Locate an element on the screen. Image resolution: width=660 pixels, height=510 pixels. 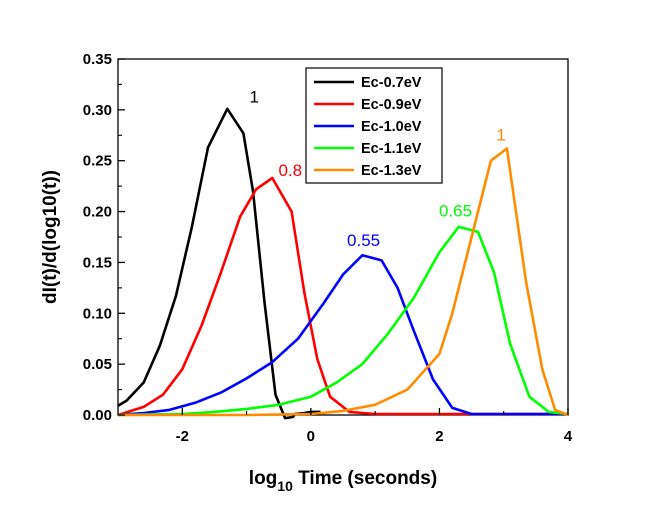
x-tick-label: -2 is located at coordinates (182, 436).